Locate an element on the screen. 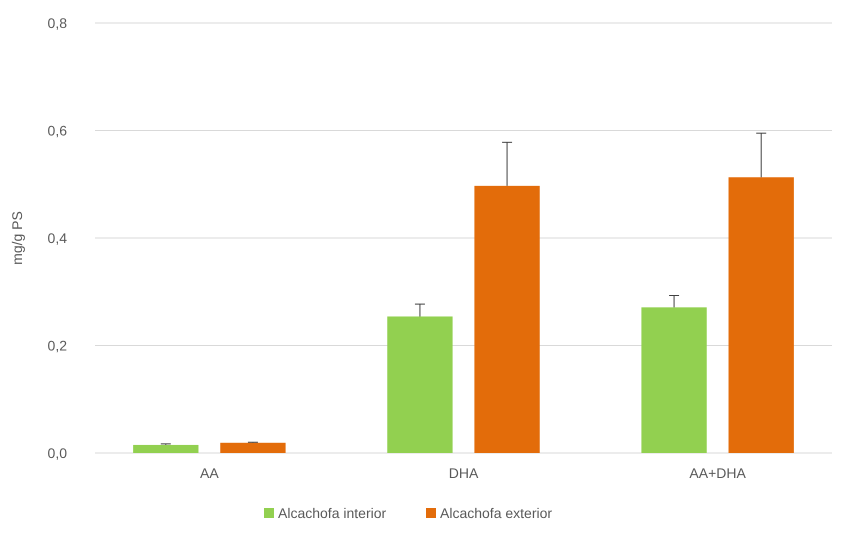 This screenshot has width=852, height=535. y-tick-label: 0,8 is located at coordinates (58, 22).